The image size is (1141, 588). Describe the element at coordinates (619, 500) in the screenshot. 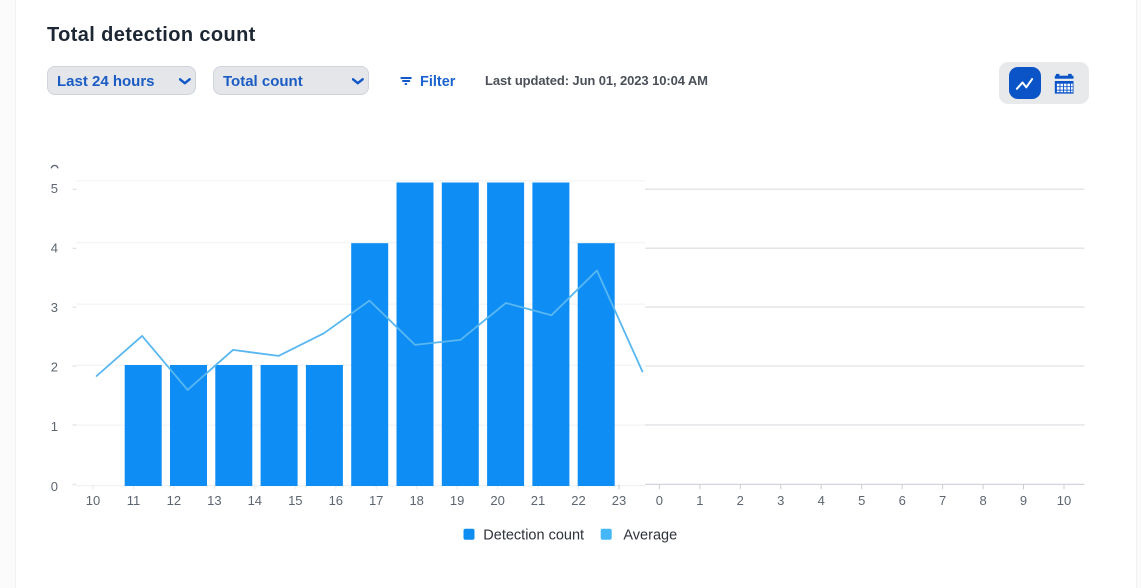

I see `svg-text: 23` at that location.